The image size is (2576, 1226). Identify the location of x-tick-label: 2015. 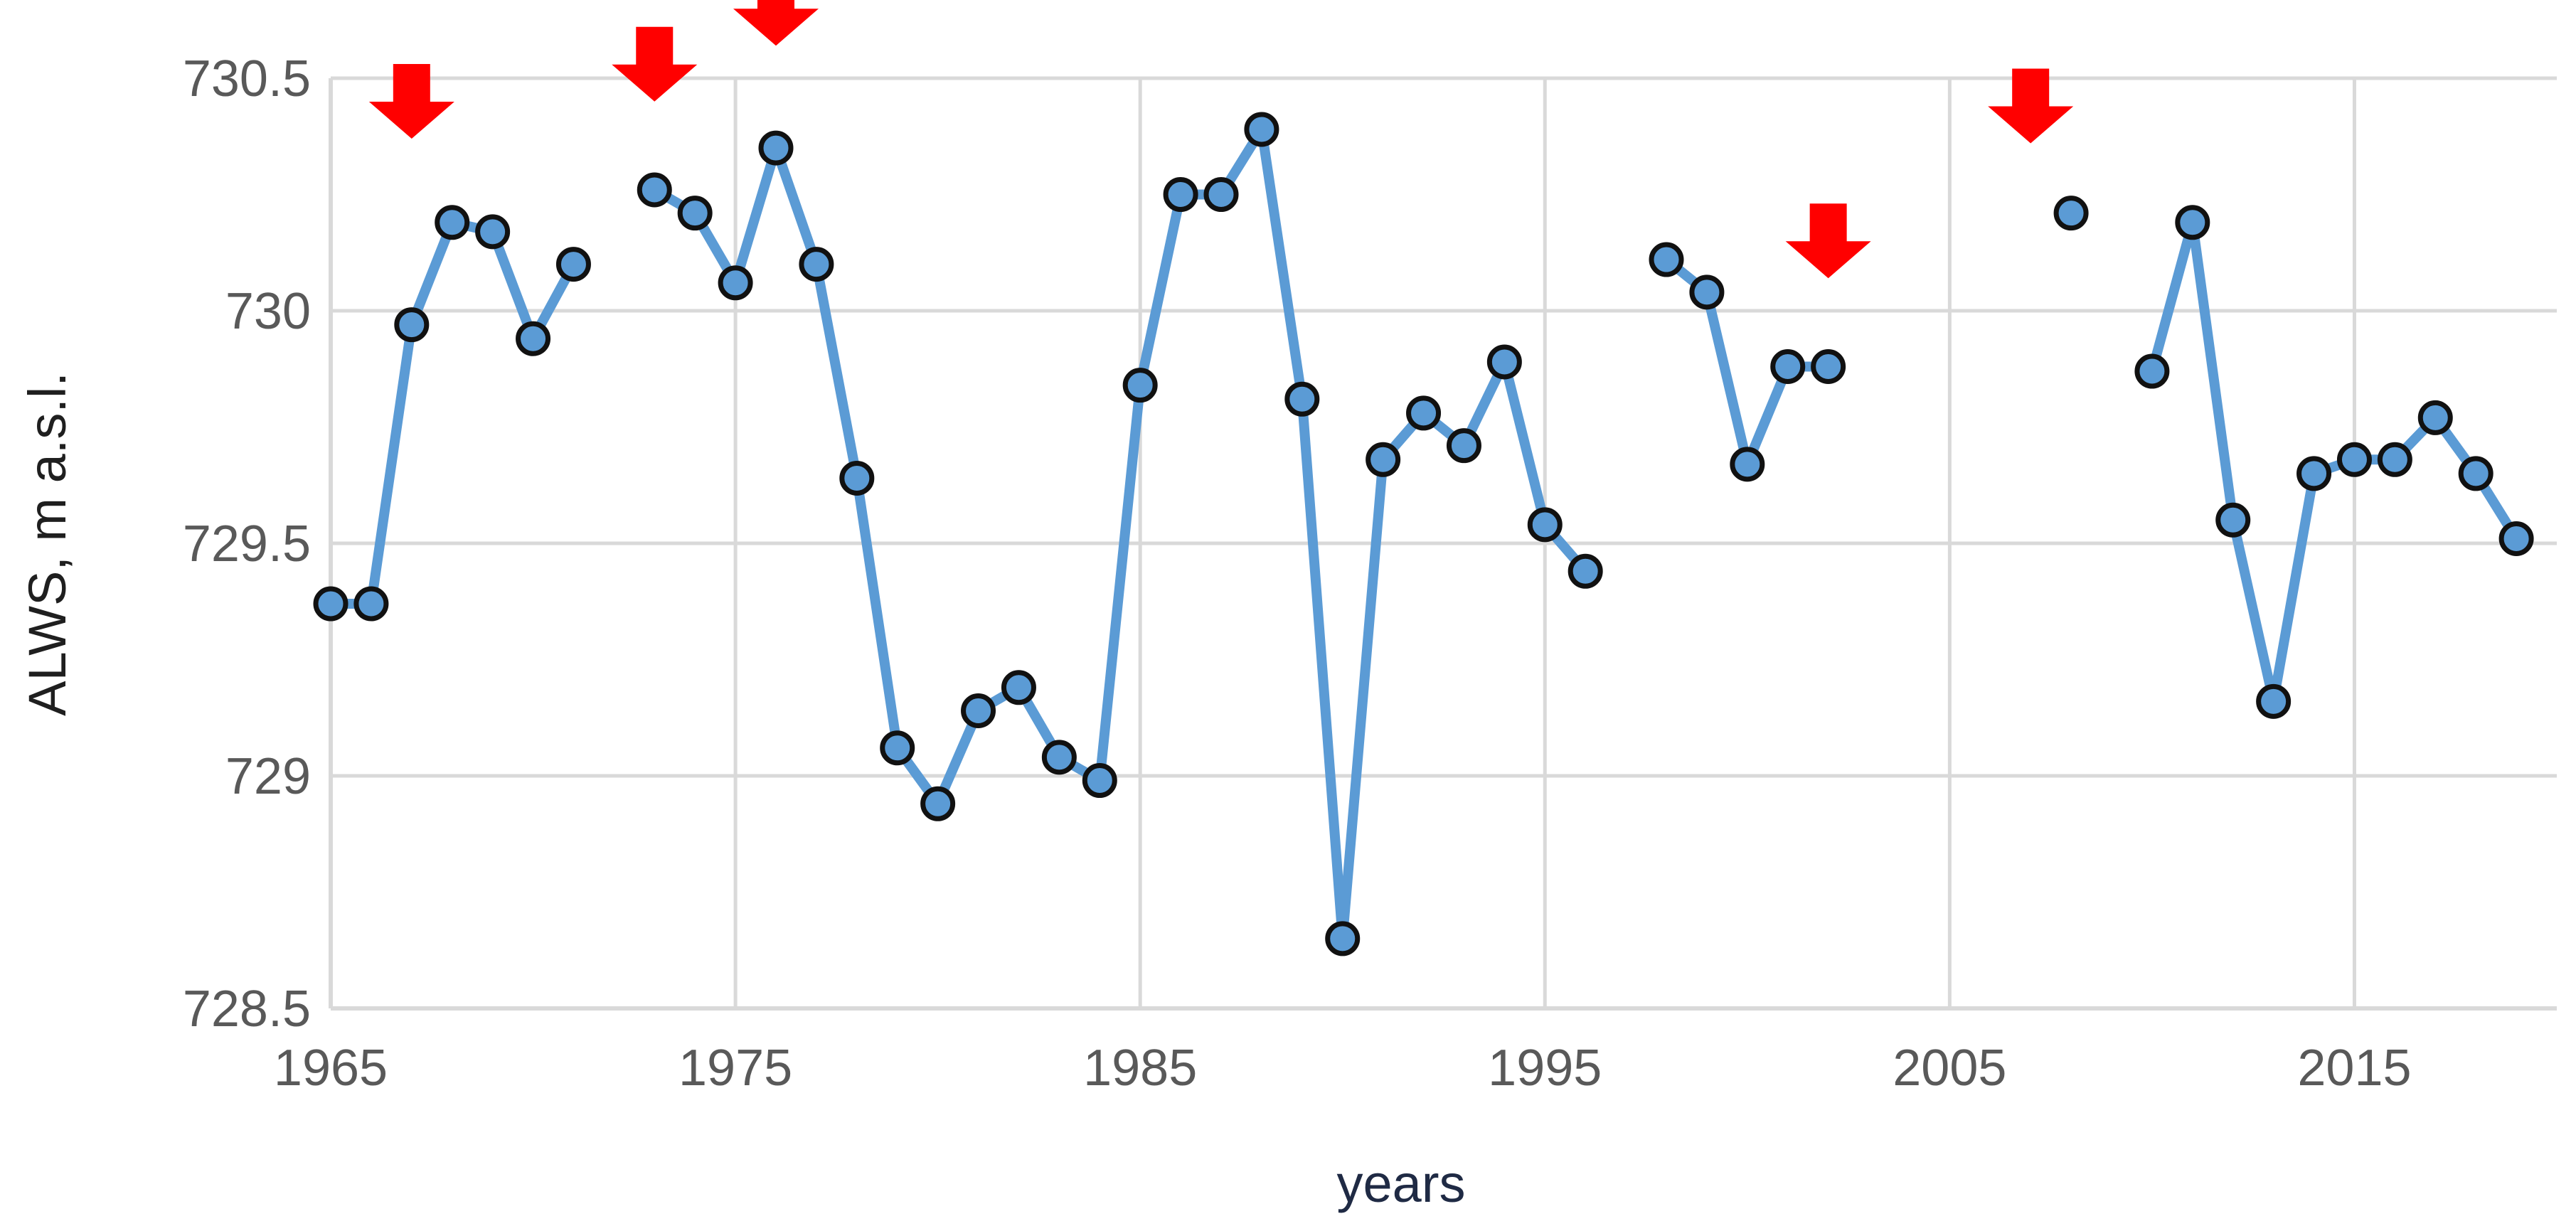
(2354, 1068).